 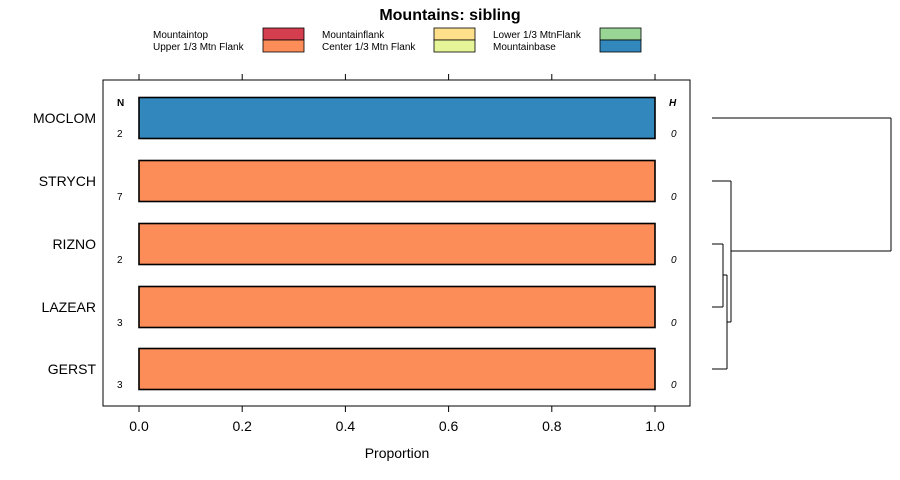 What do you see at coordinates (369, 47) in the screenshot?
I see `legend-label: Center 1/3 Mtn Flank` at bounding box center [369, 47].